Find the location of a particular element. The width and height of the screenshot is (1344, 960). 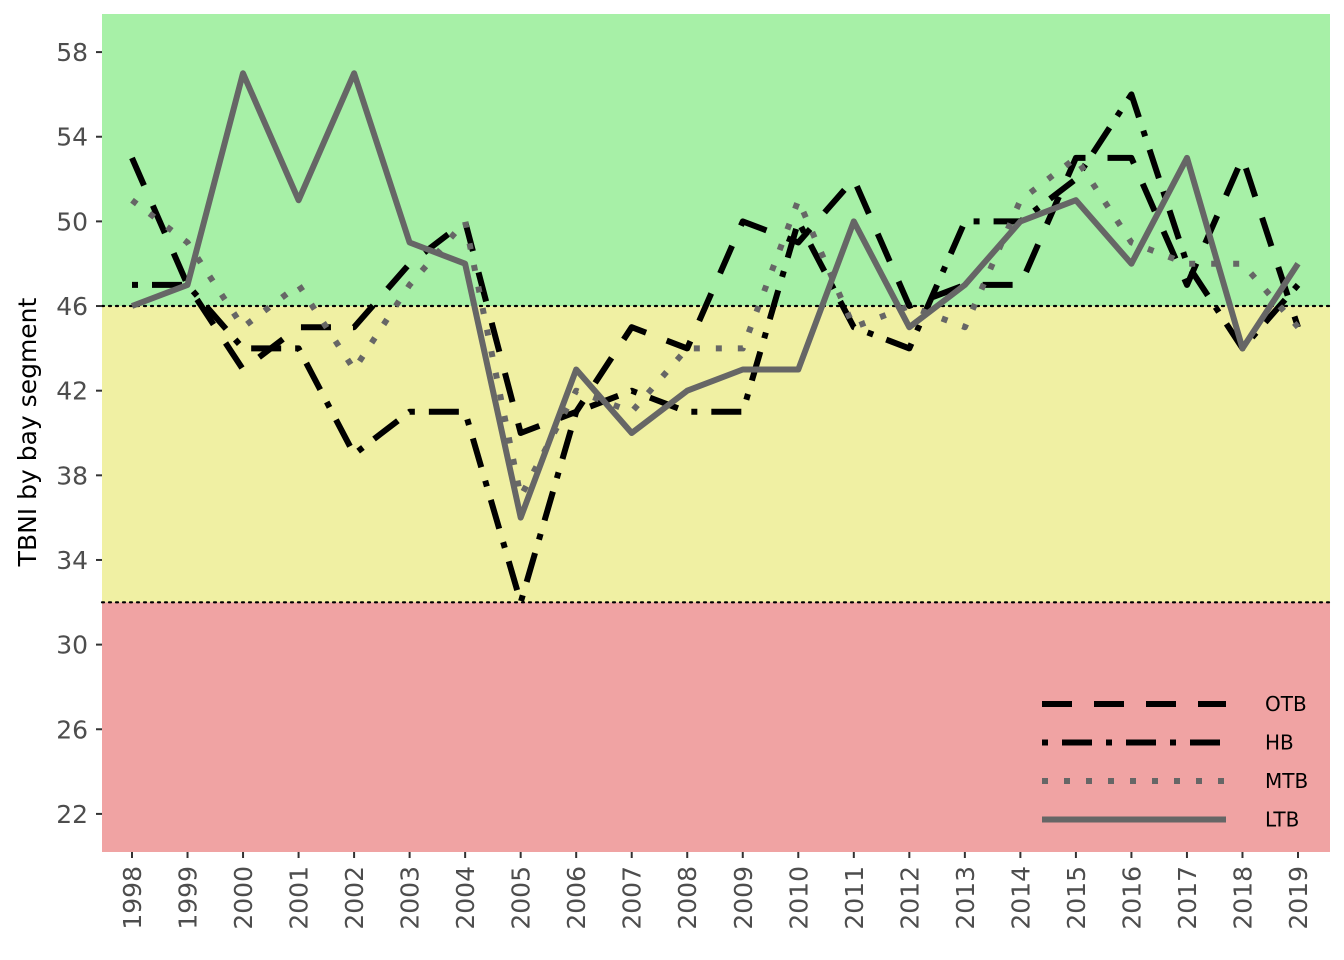

legend: OTB HB MTB LTB is located at coordinates (1175, 762).